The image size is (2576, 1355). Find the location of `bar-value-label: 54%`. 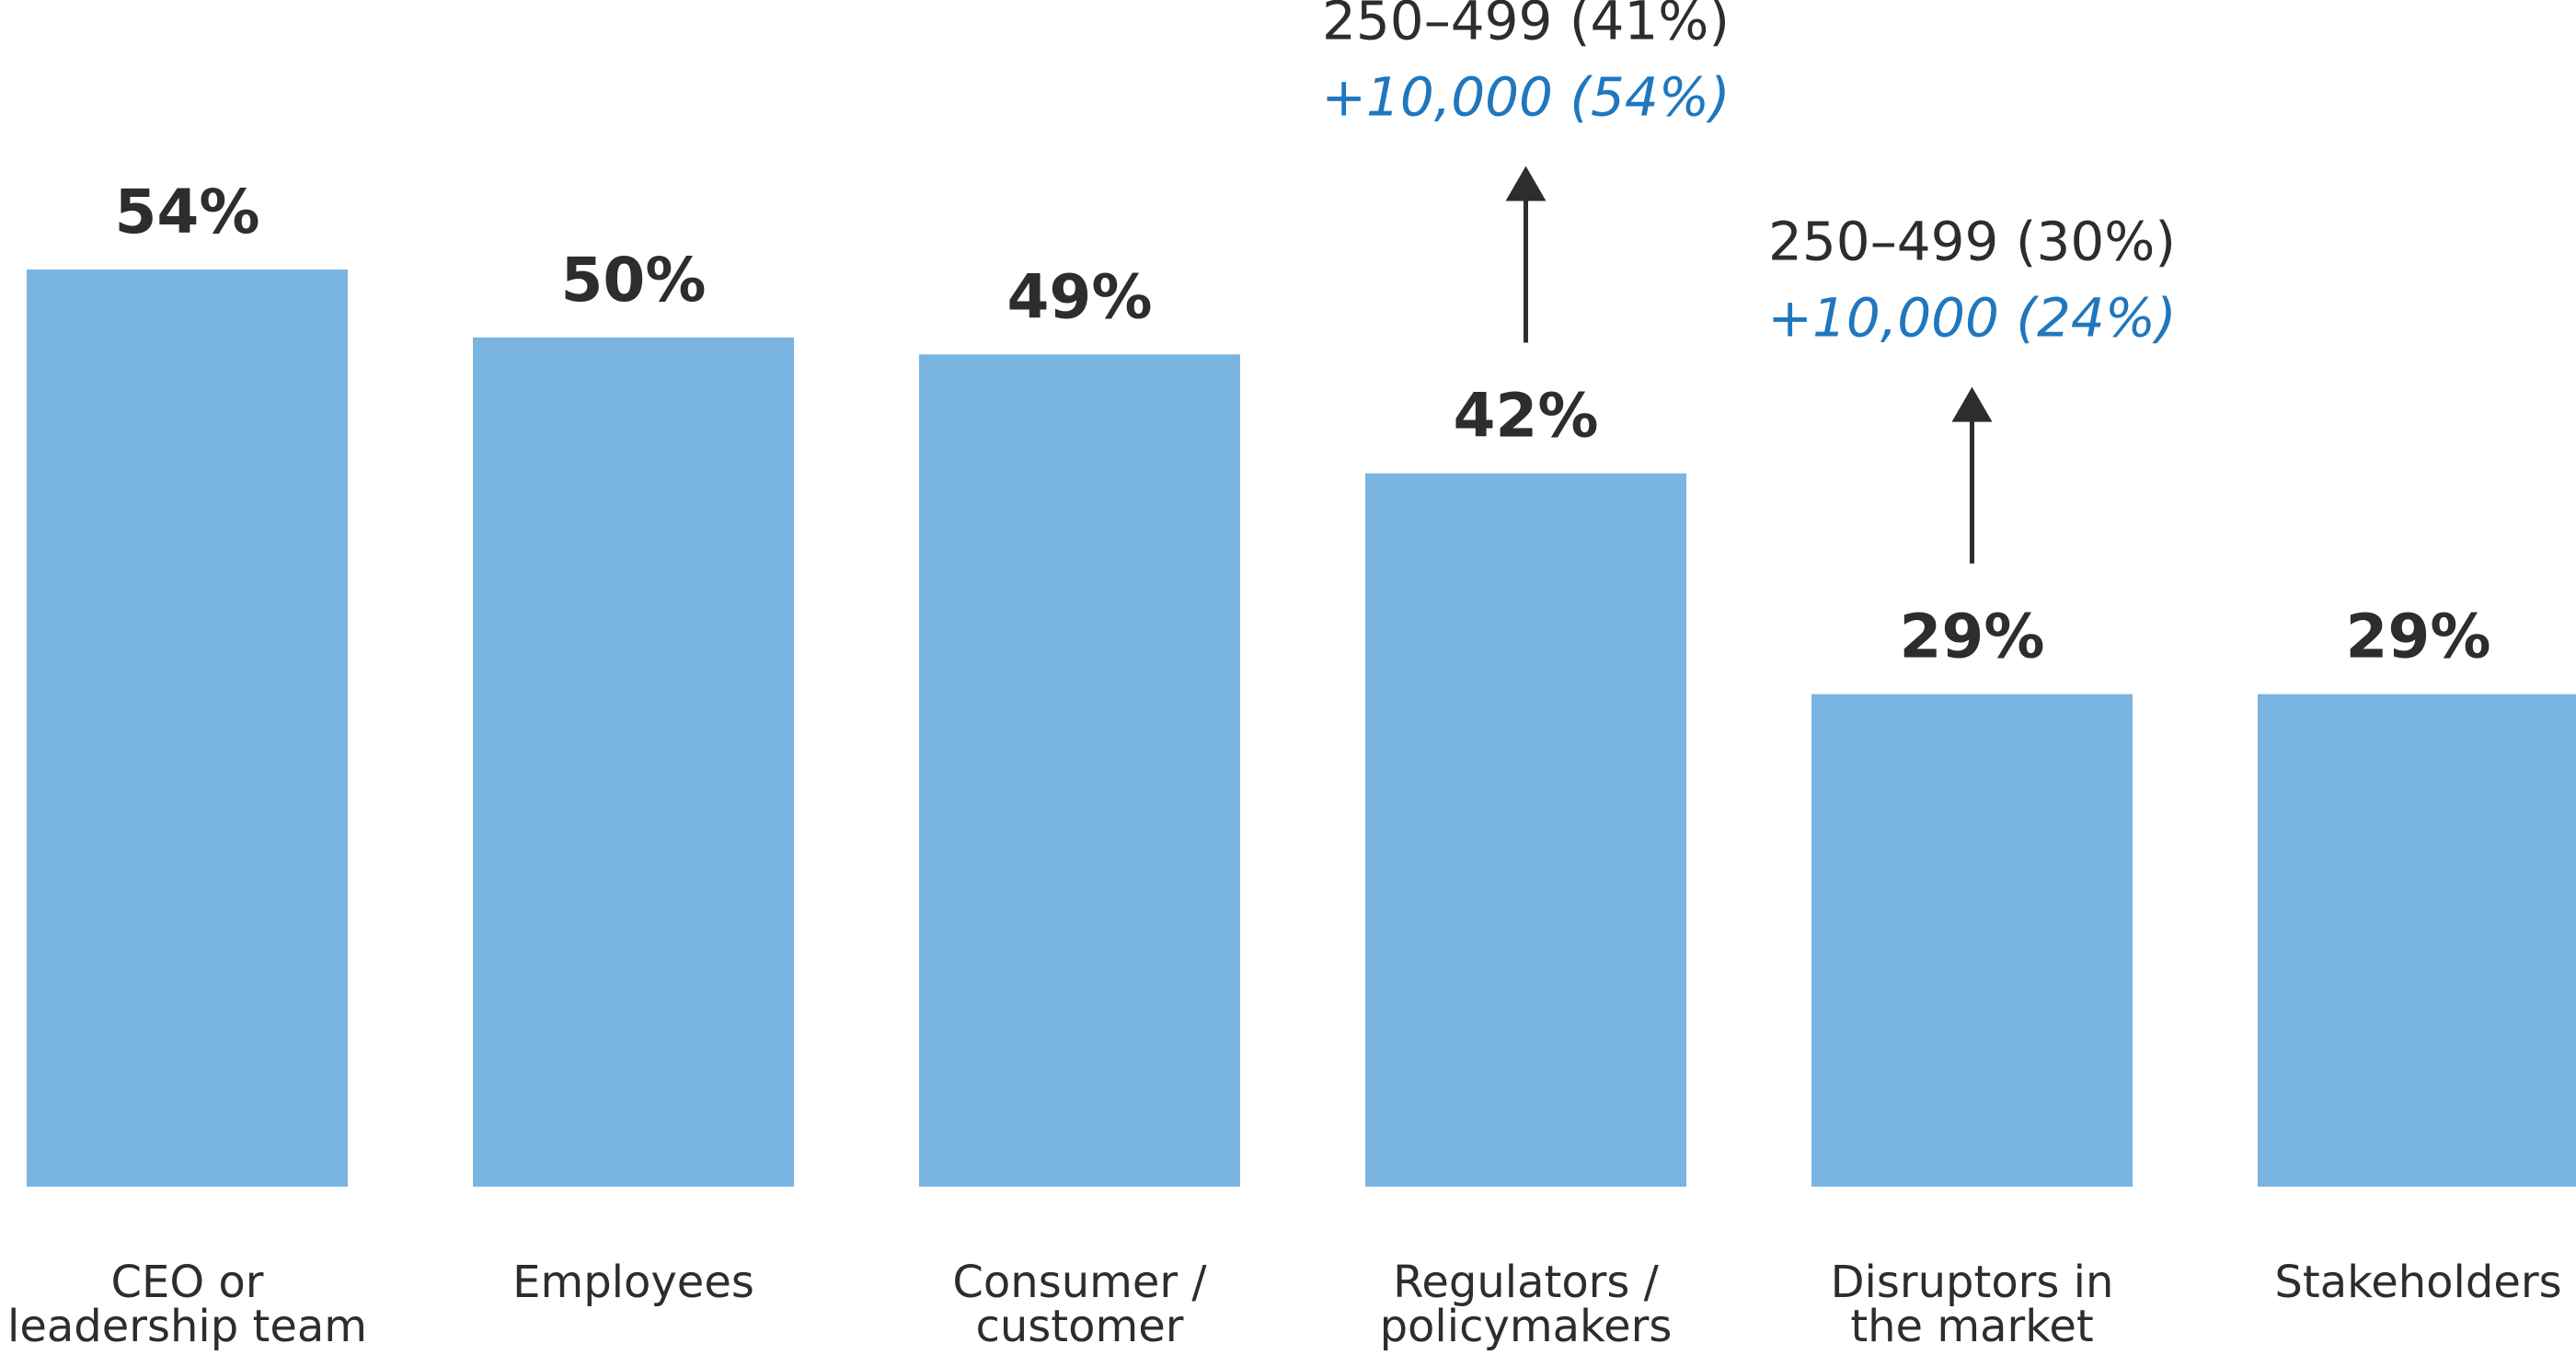

bar-value-label: 54% is located at coordinates (187, 212).